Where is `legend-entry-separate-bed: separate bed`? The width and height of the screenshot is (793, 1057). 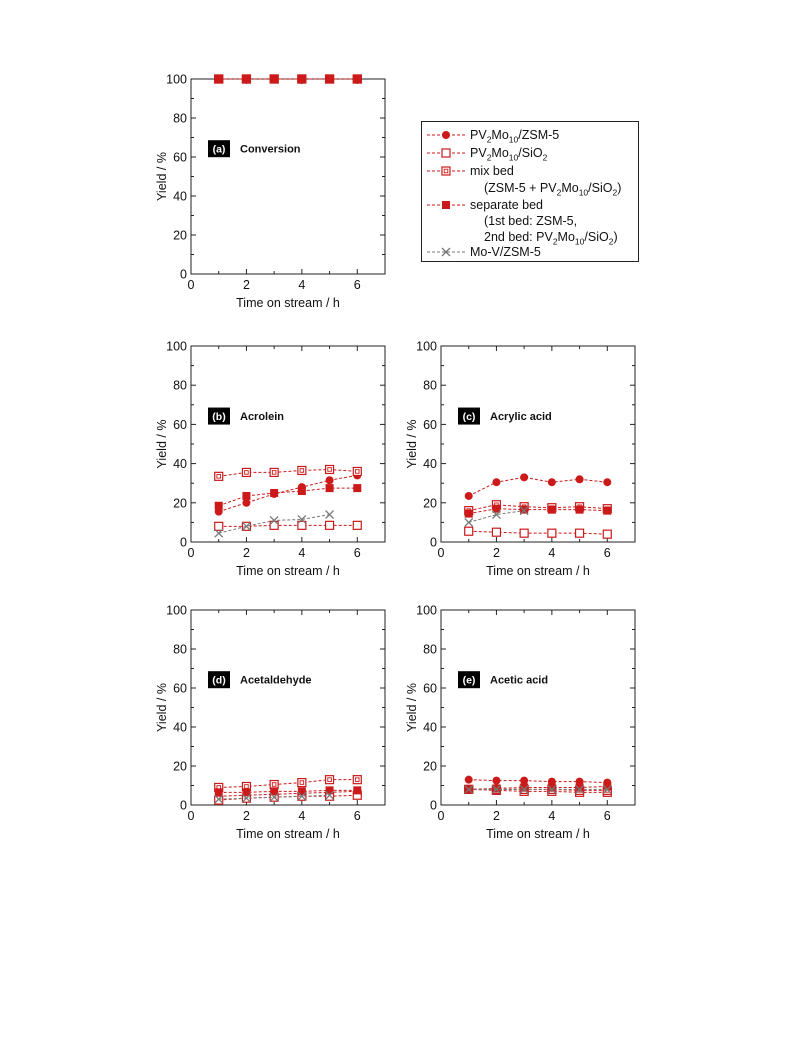
legend-entry-separate-bed: separate bed is located at coordinates (530, 206).